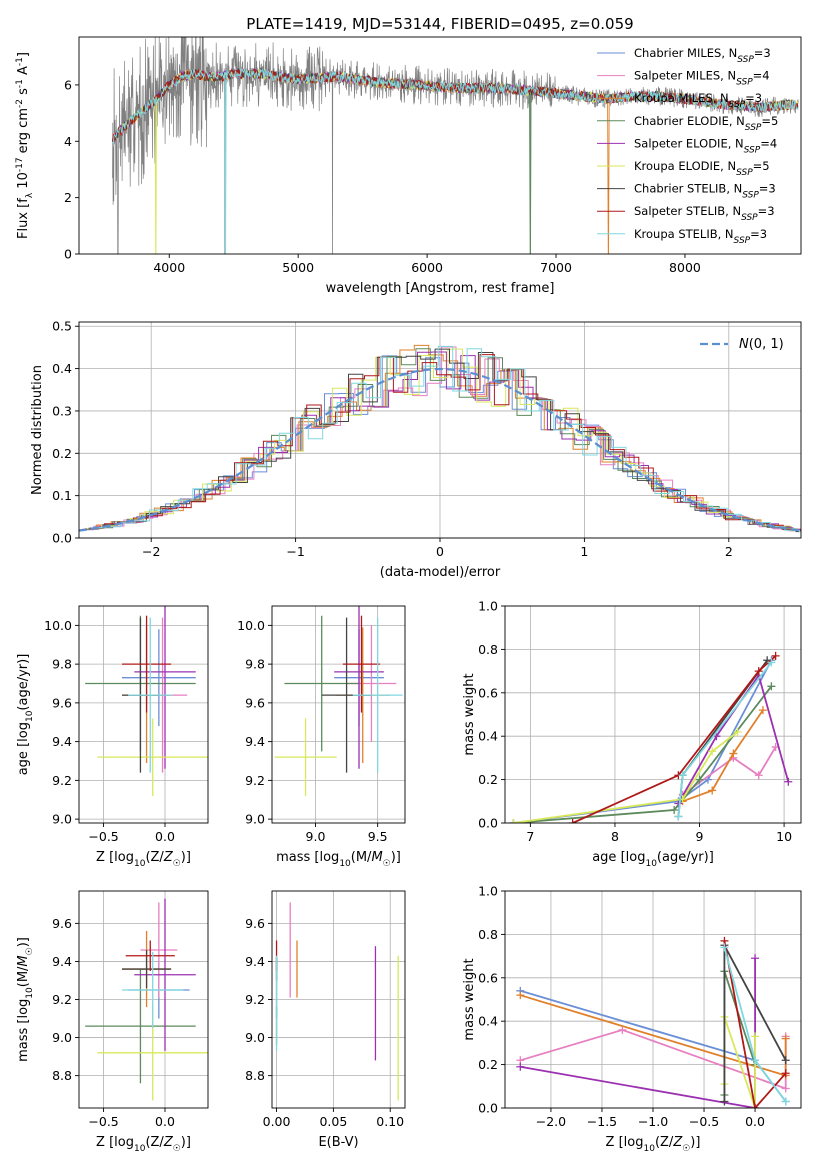 The image size is (819, 1170). I want to click on label-part: Chabrier MILES, N, so click(685, 53).